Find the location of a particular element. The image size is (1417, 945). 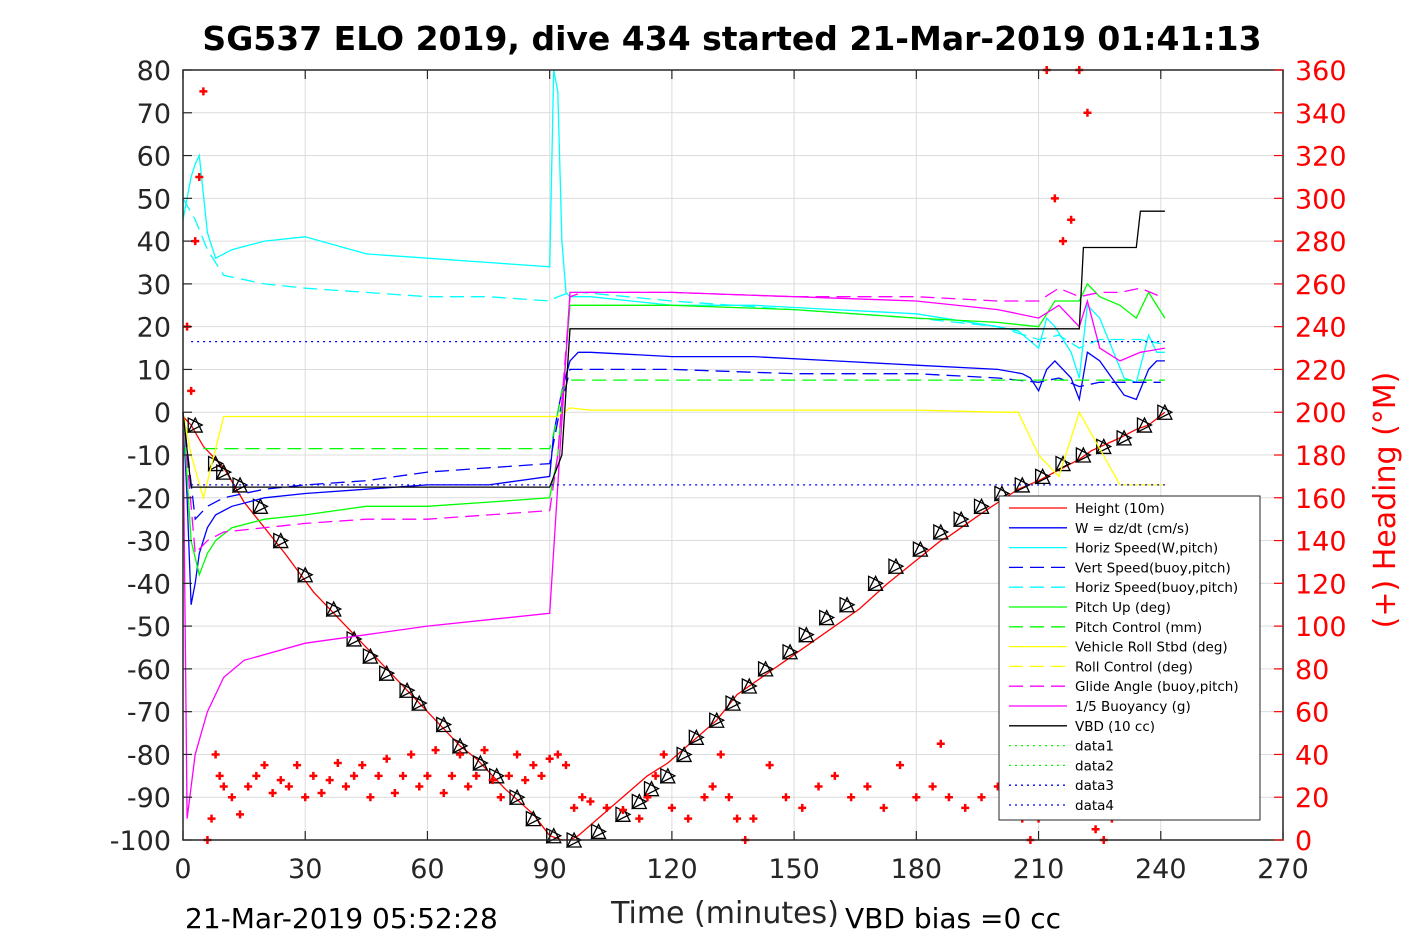

y-tick-label: -100 is located at coordinates (140, 841).